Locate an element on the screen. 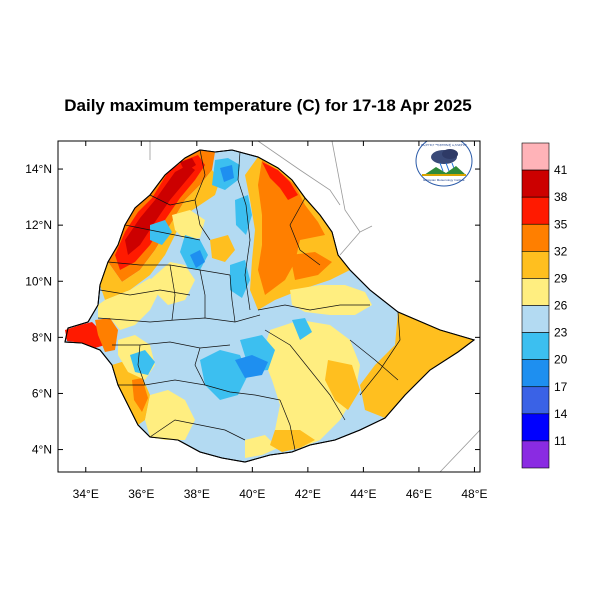 This screenshot has height=600, width=600. zone-20-west is located at coordinates (142, 362).